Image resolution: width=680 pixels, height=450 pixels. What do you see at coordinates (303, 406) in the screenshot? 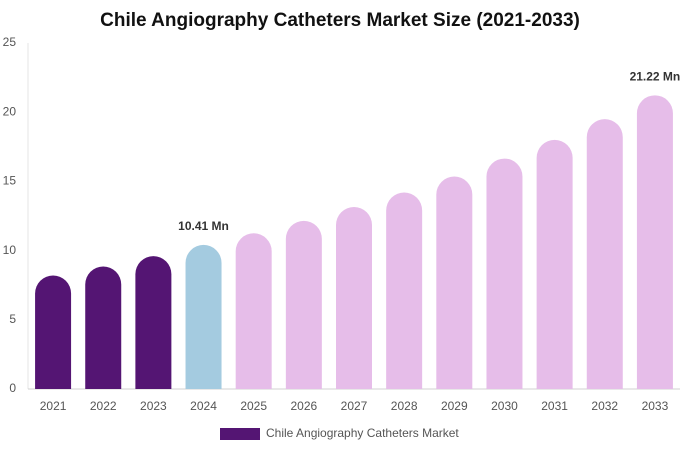
I see `x-tick-label: 2026` at bounding box center [303, 406].